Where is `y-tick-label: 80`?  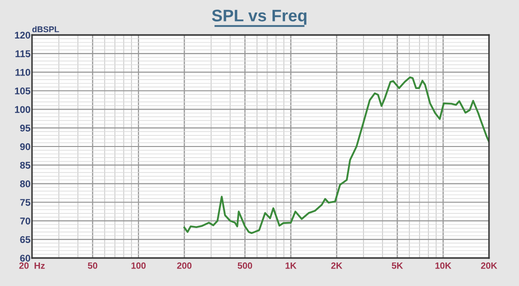
y-tick-label: 80 is located at coordinates (25, 184).